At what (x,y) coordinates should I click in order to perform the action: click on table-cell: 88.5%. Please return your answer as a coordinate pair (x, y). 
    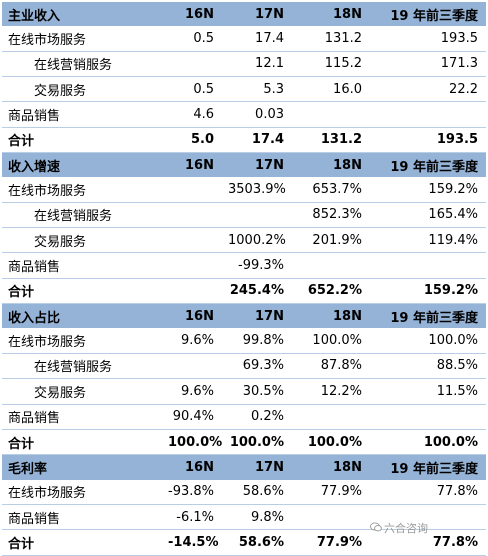
    Looking at the image, I should click on (428, 366).